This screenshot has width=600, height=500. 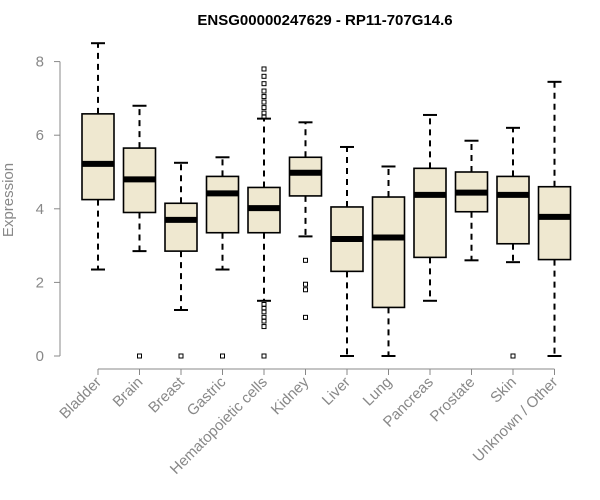 What do you see at coordinates (40, 282) in the screenshot?
I see `y-tick-label: 2` at bounding box center [40, 282].